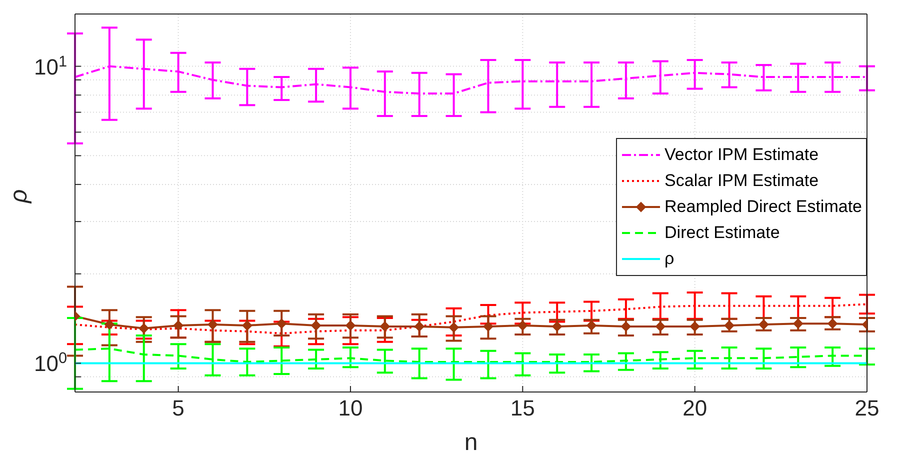 This screenshot has height=470, width=897. What do you see at coordinates (741, 155) in the screenshot?
I see `legend-label: Vector IPM Estimate` at bounding box center [741, 155].